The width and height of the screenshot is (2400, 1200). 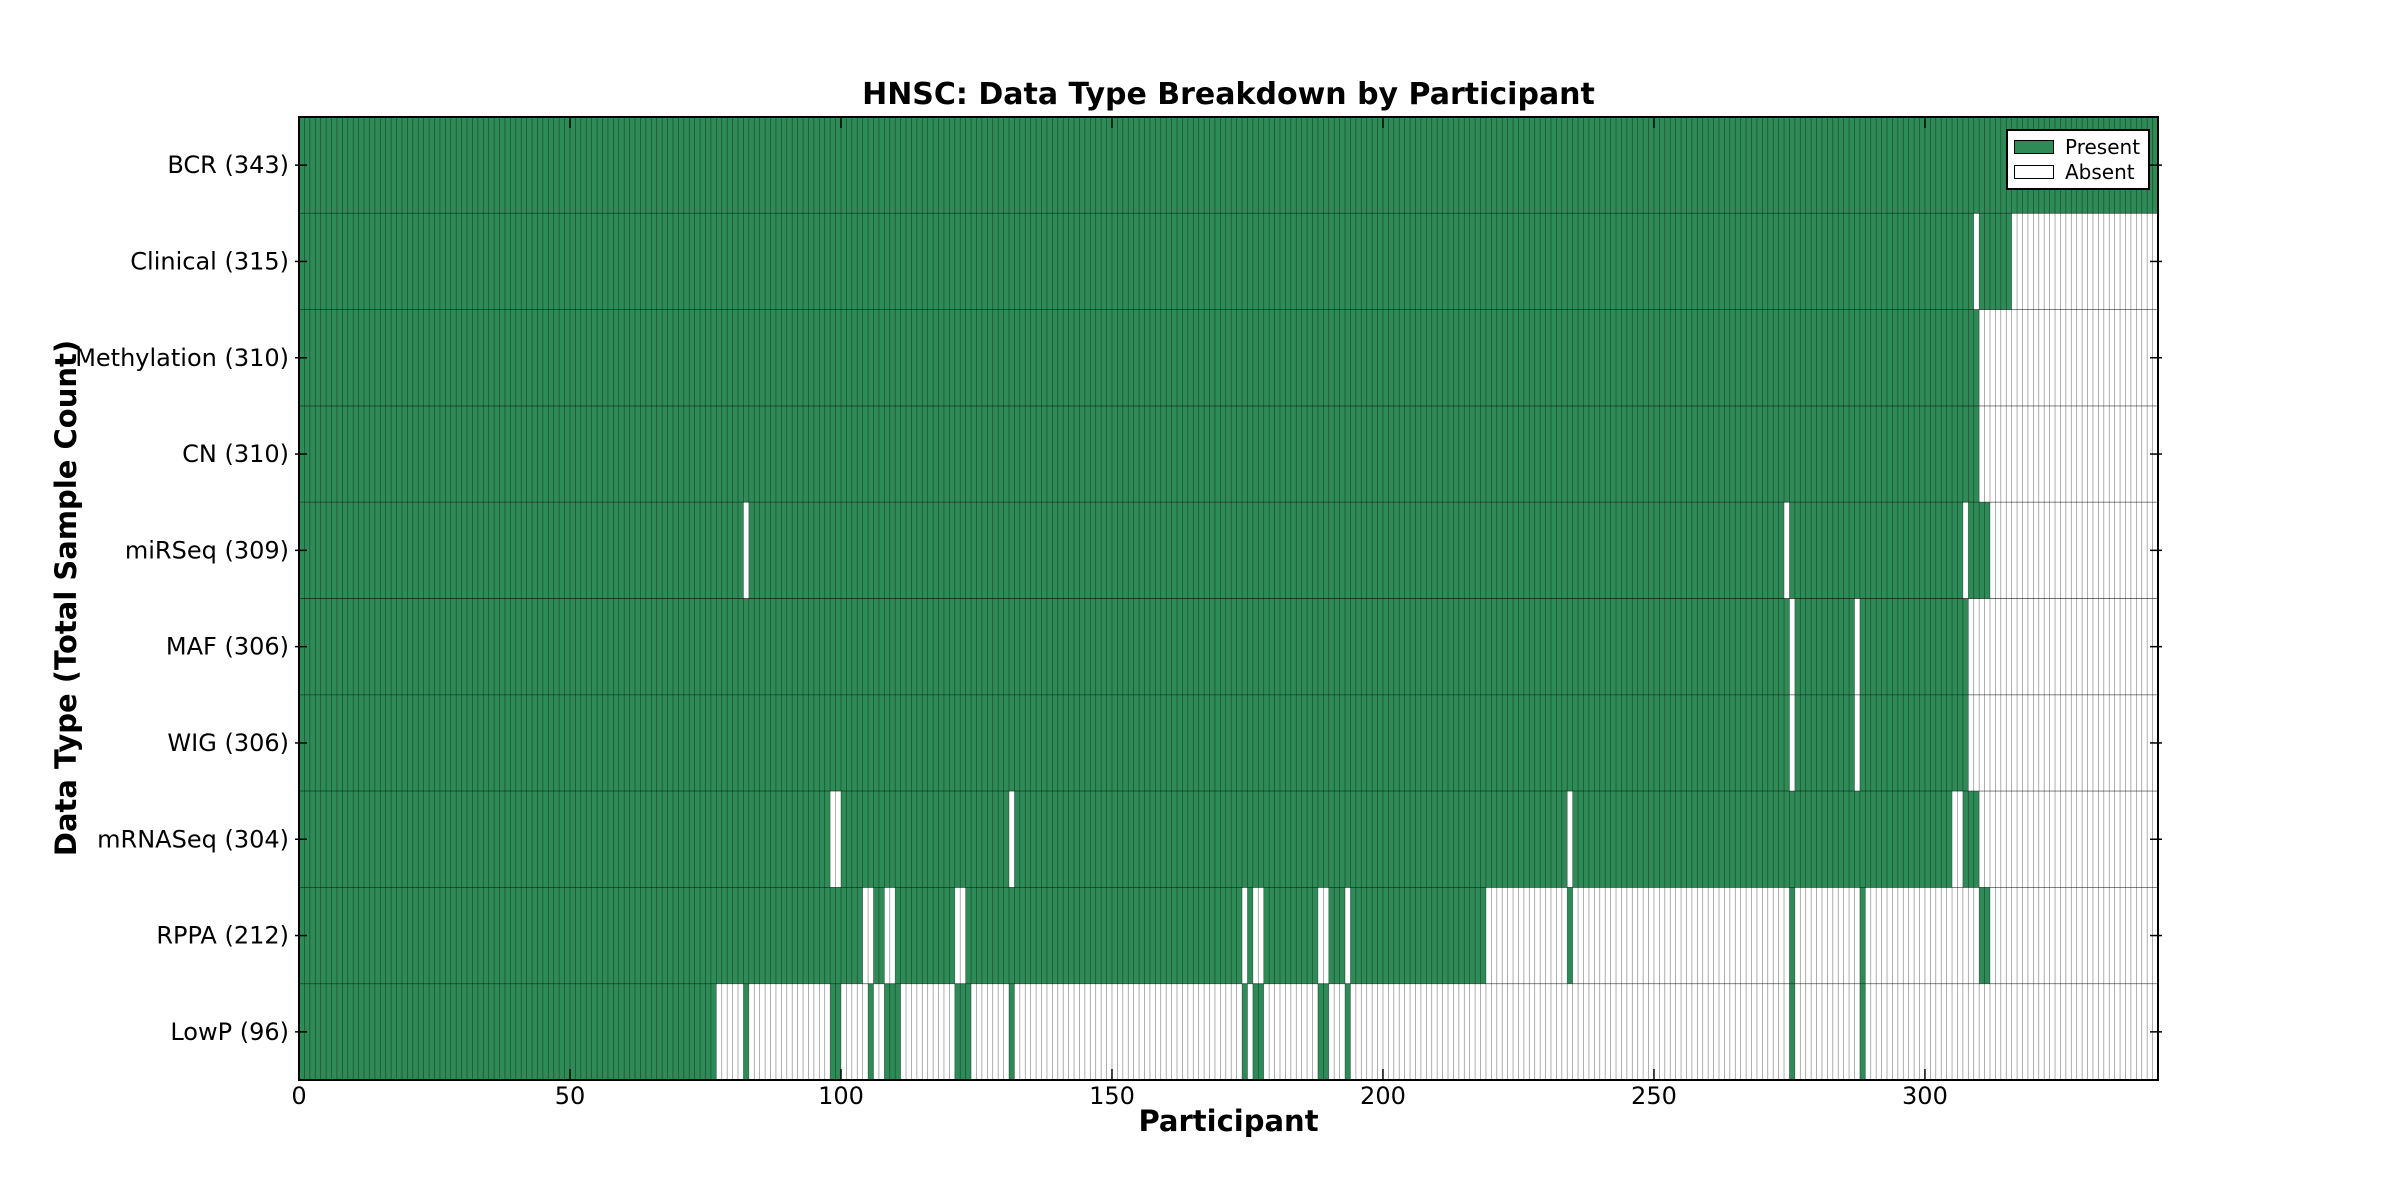 I want to click on legend: Present Absent, so click(x=2078, y=159).